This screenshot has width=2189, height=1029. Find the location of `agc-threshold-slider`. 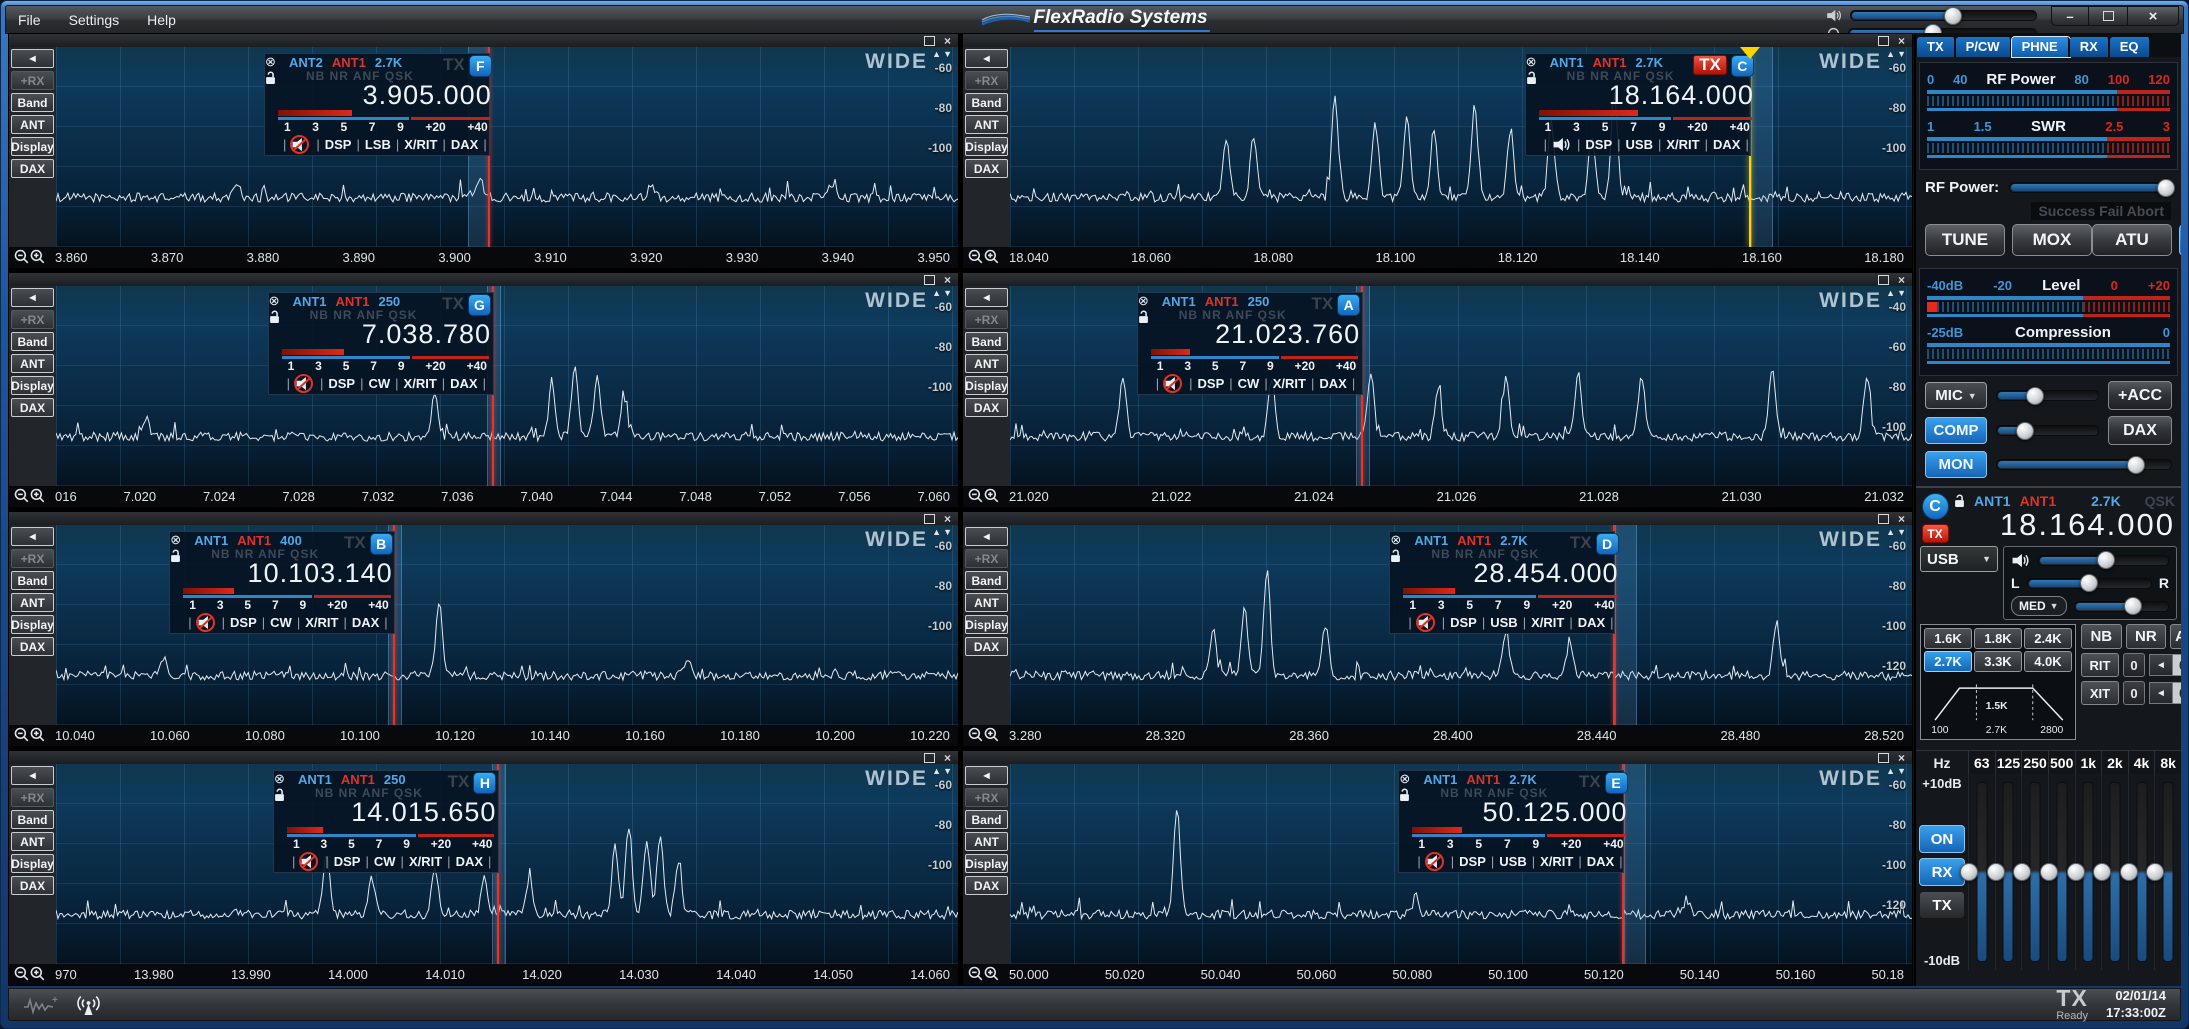

agc-threshold-slider is located at coordinates (2121, 606).